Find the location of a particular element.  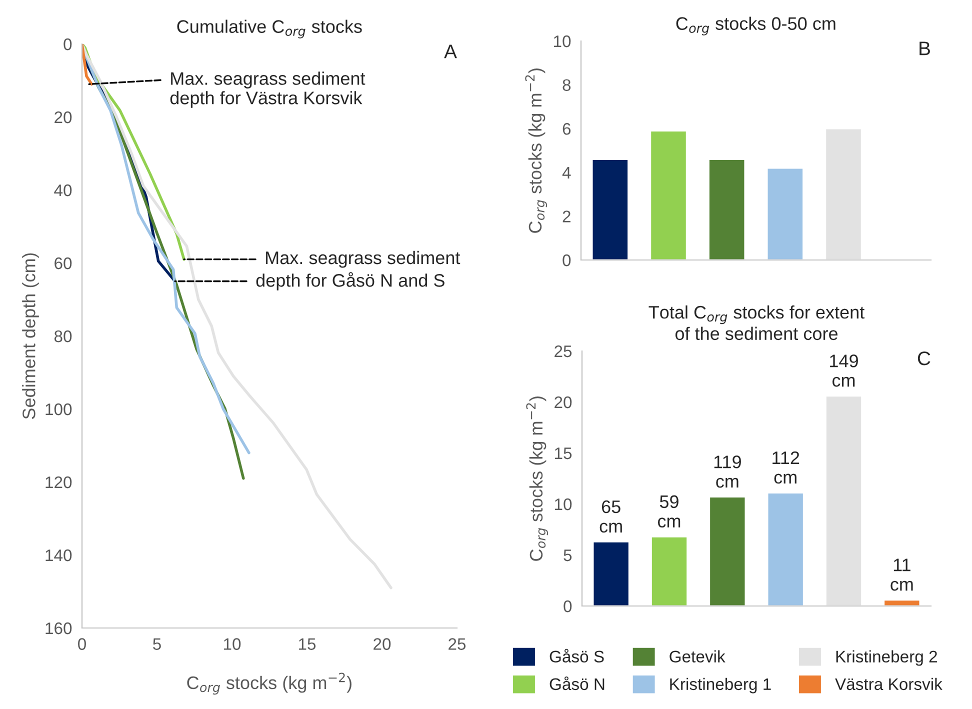

legend-label: Västra Korsvik is located at coordinates (888, 684).